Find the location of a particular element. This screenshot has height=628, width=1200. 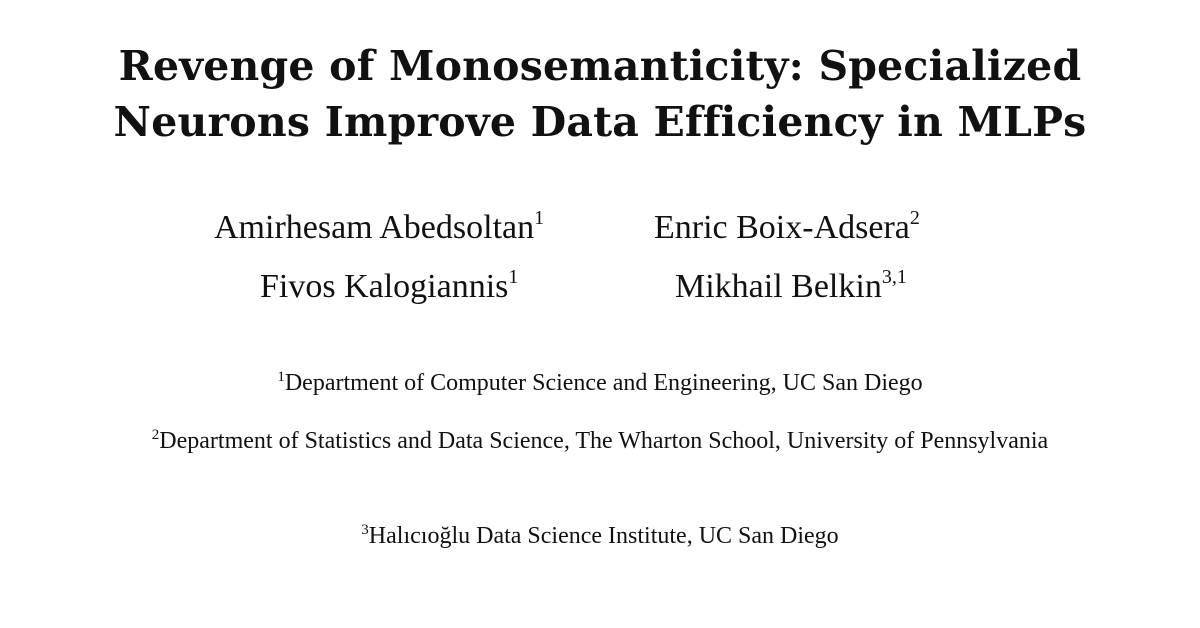

affiliation-mark: 3 is located at coordinates (365, 530).